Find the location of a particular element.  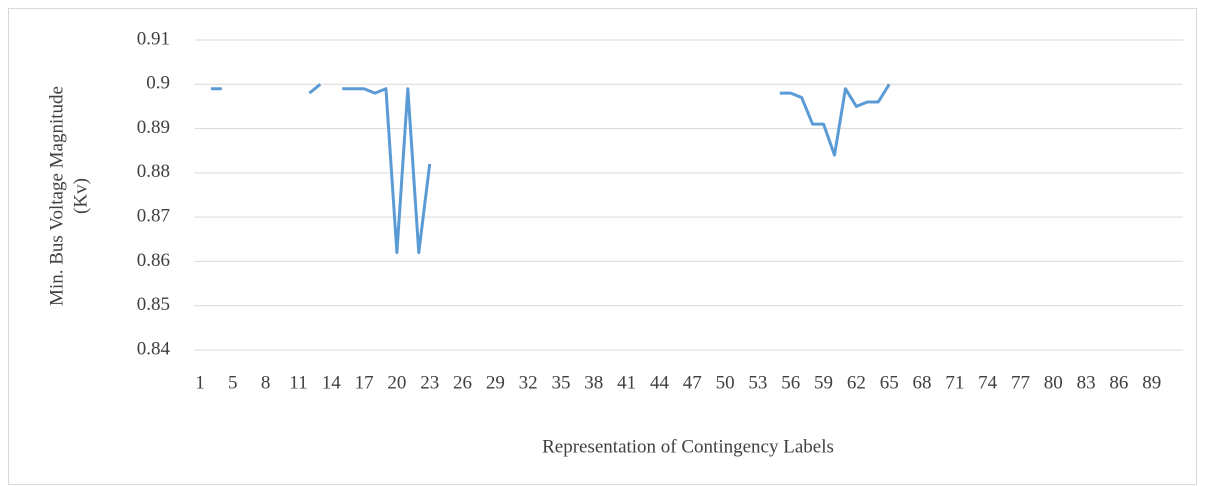

x-tick-label: 47 is located at coordinates (692, 382).